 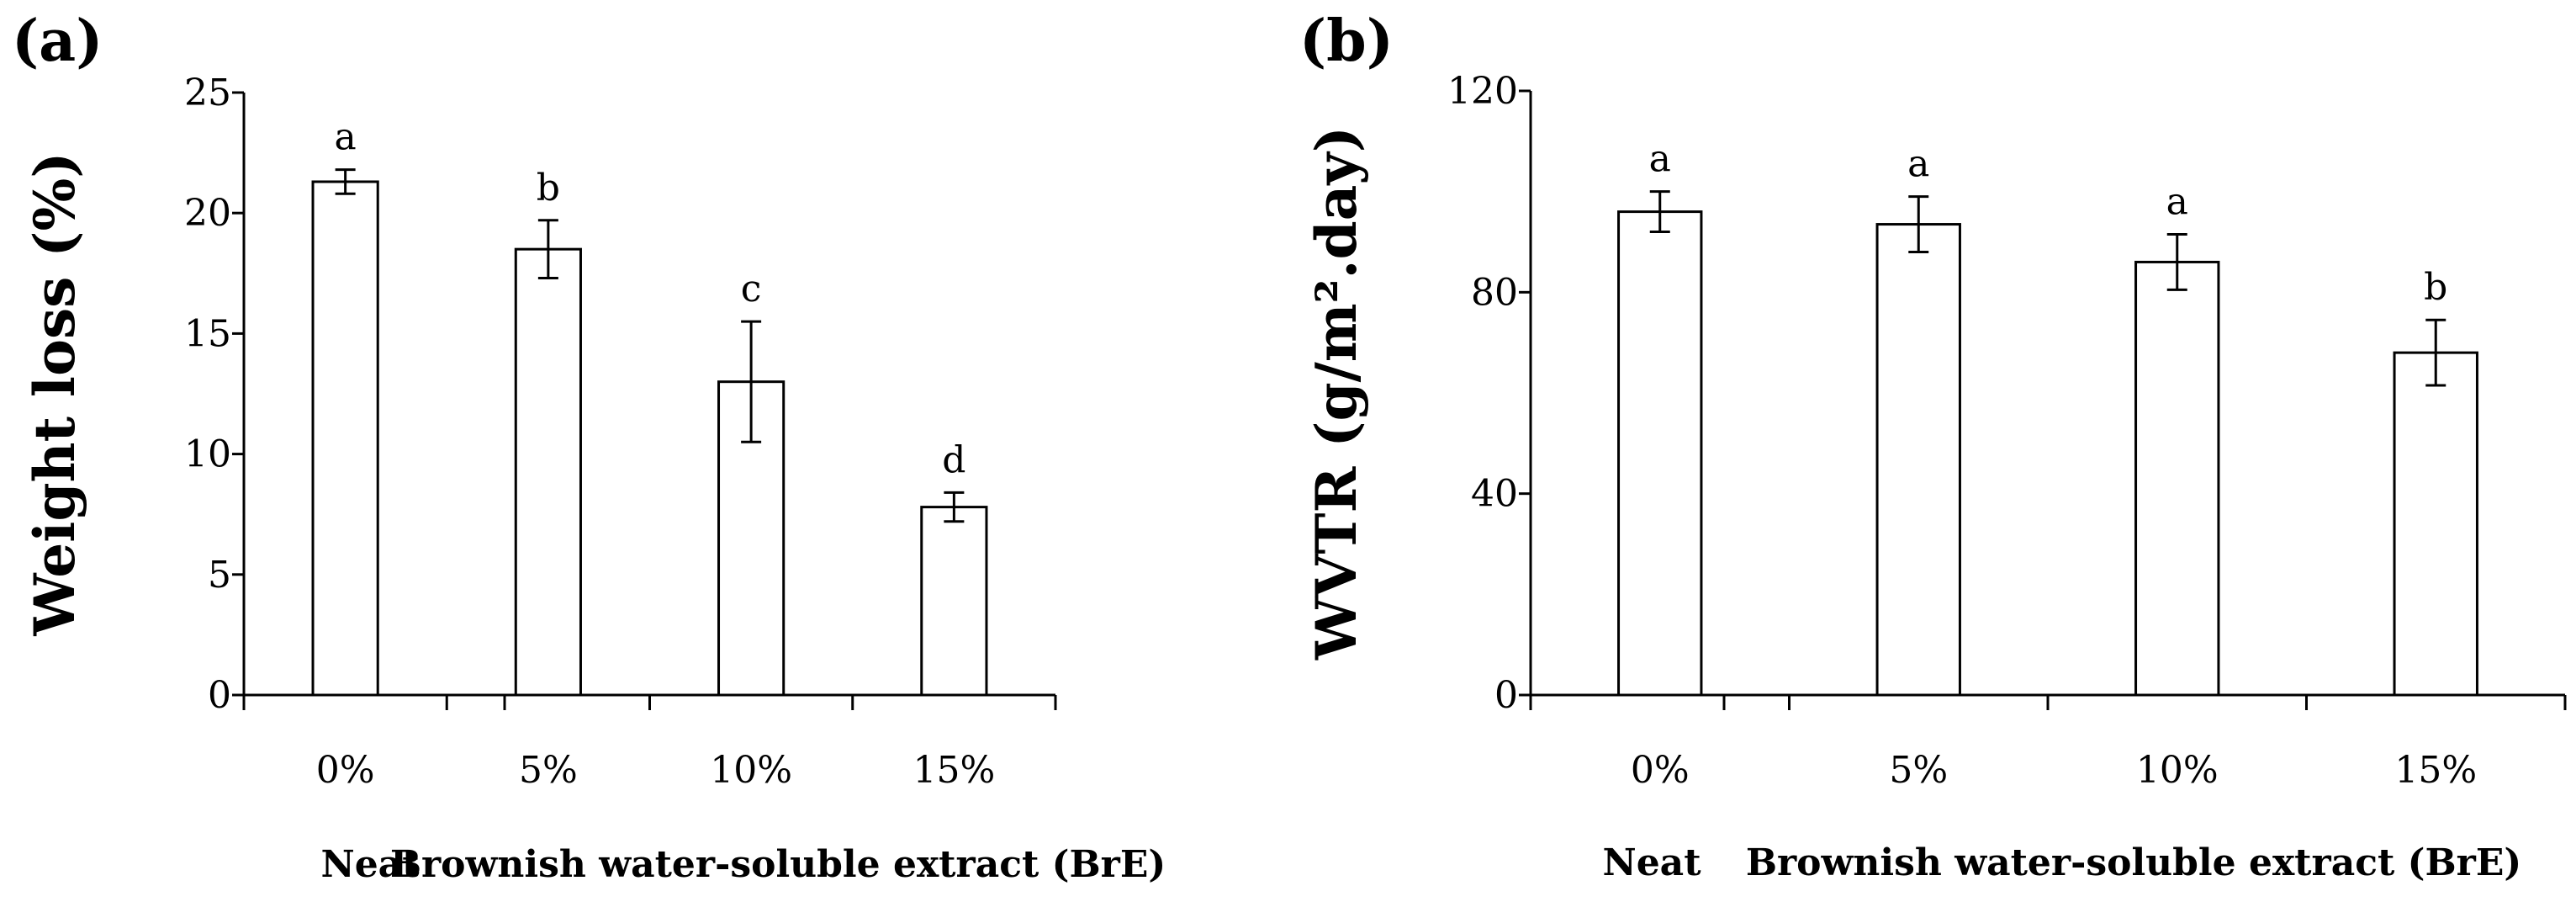 What do you see at coordinates (1506, 695) in the screenshot?
I see `p2-y-tick-label: 0` at bounding box center [1506, 695].